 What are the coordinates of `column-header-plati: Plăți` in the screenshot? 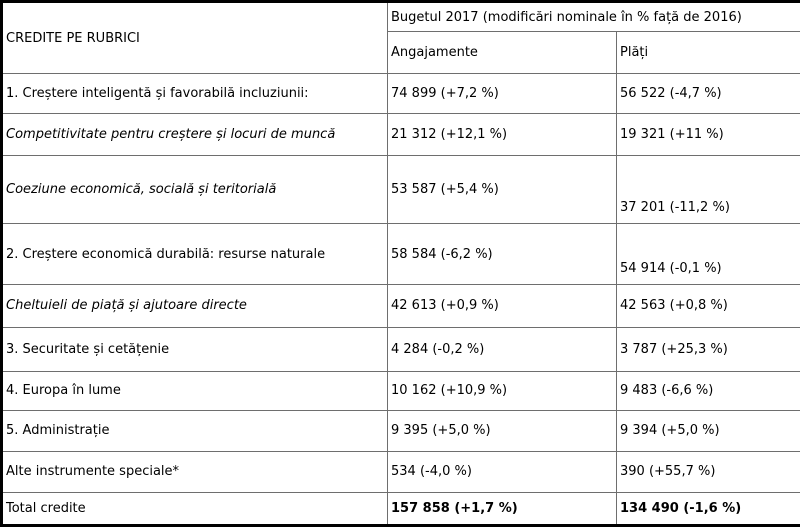 It's located at (708, 52).